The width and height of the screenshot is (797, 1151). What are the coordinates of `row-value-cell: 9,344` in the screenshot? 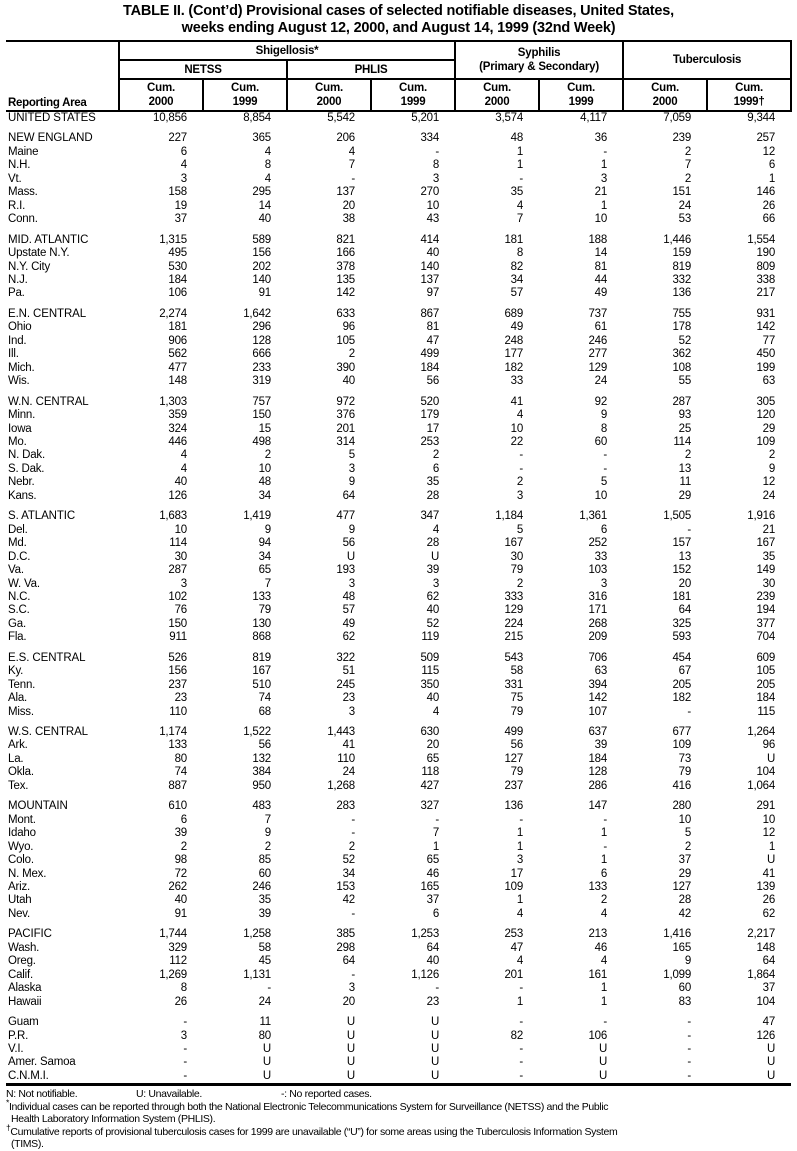 It's located at (761, 118).